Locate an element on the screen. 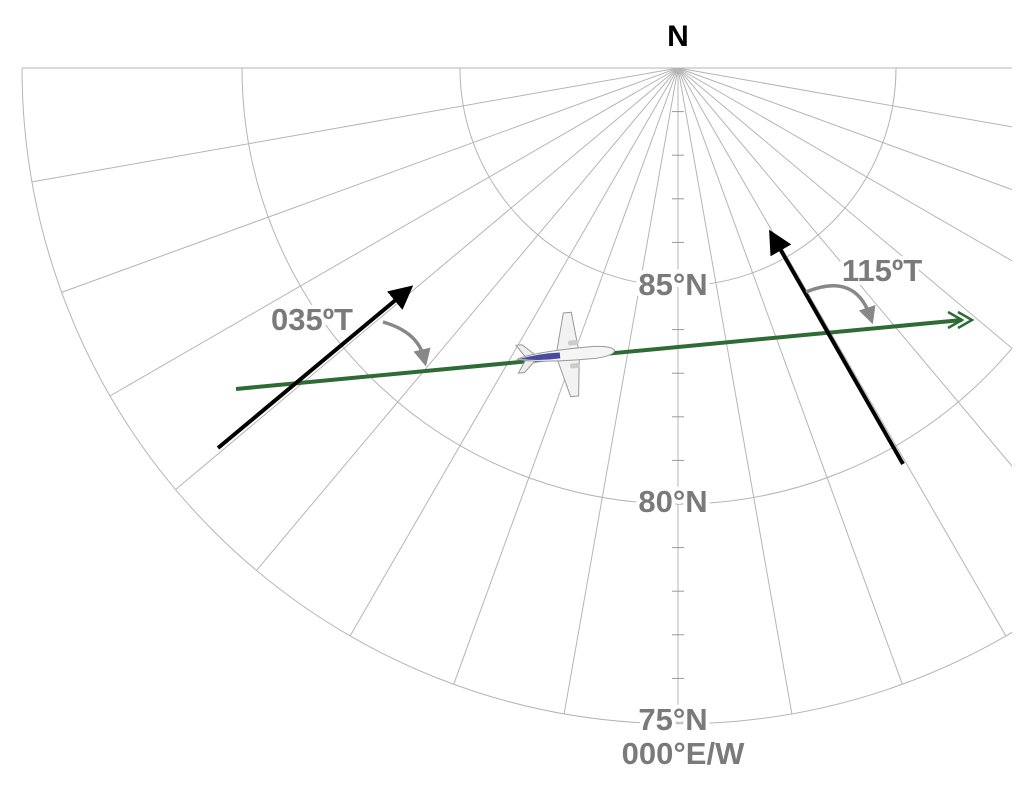 This screenshot has height=792, width=1024. angle-arc-left is located at coordinates (406, 343).